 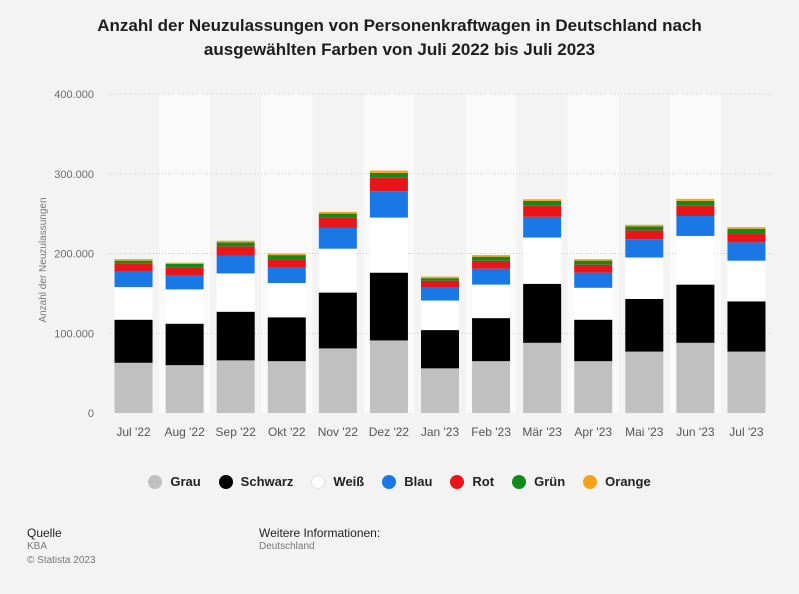 I want to click on legend-item: Rot, so click(x=472, y=481).